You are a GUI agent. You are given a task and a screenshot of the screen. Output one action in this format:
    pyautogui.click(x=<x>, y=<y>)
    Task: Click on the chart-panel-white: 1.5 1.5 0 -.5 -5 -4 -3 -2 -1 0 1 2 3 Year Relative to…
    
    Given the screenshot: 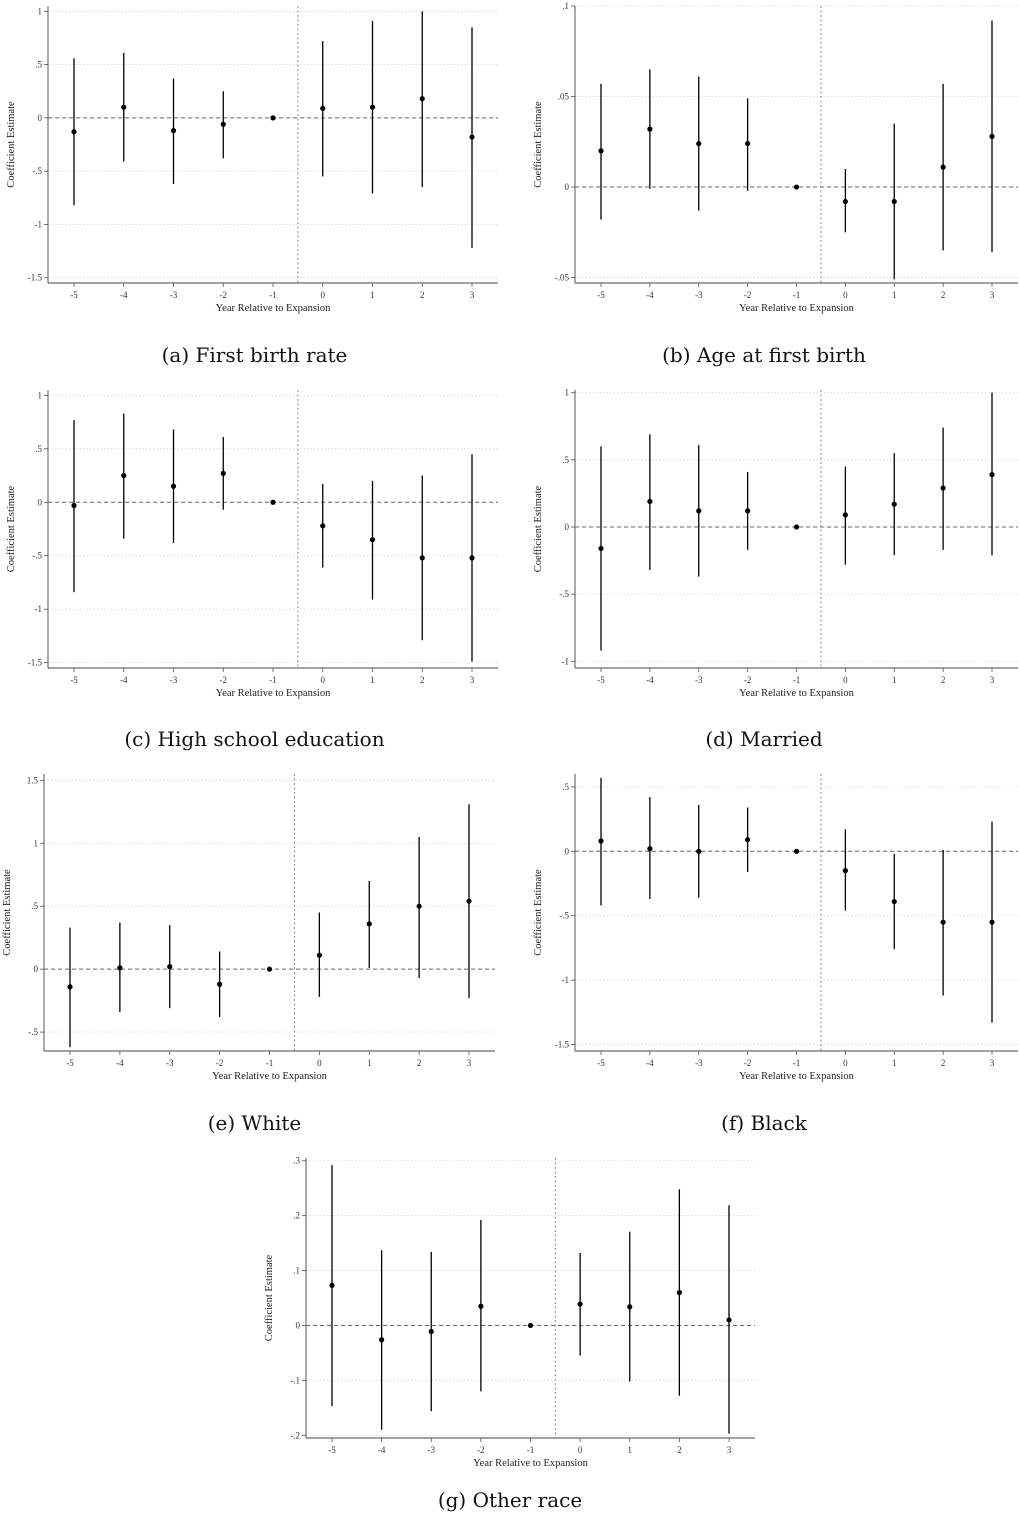 What is the action you would take?
    pyautogui.click(x=254, y=958)
    